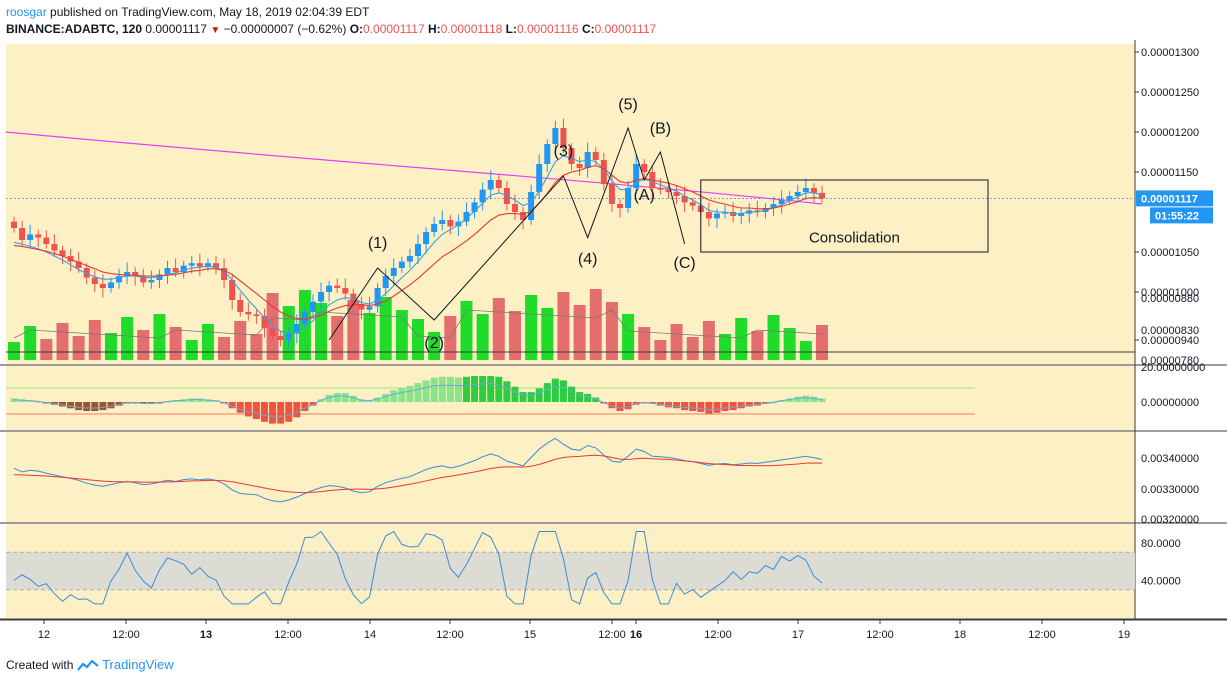 Image resolution: width=1227 pixels, height=683 pixels. Describe the element at coordinates (564, 151) in the screenshot. I see `wave-label: (3)` at that location.